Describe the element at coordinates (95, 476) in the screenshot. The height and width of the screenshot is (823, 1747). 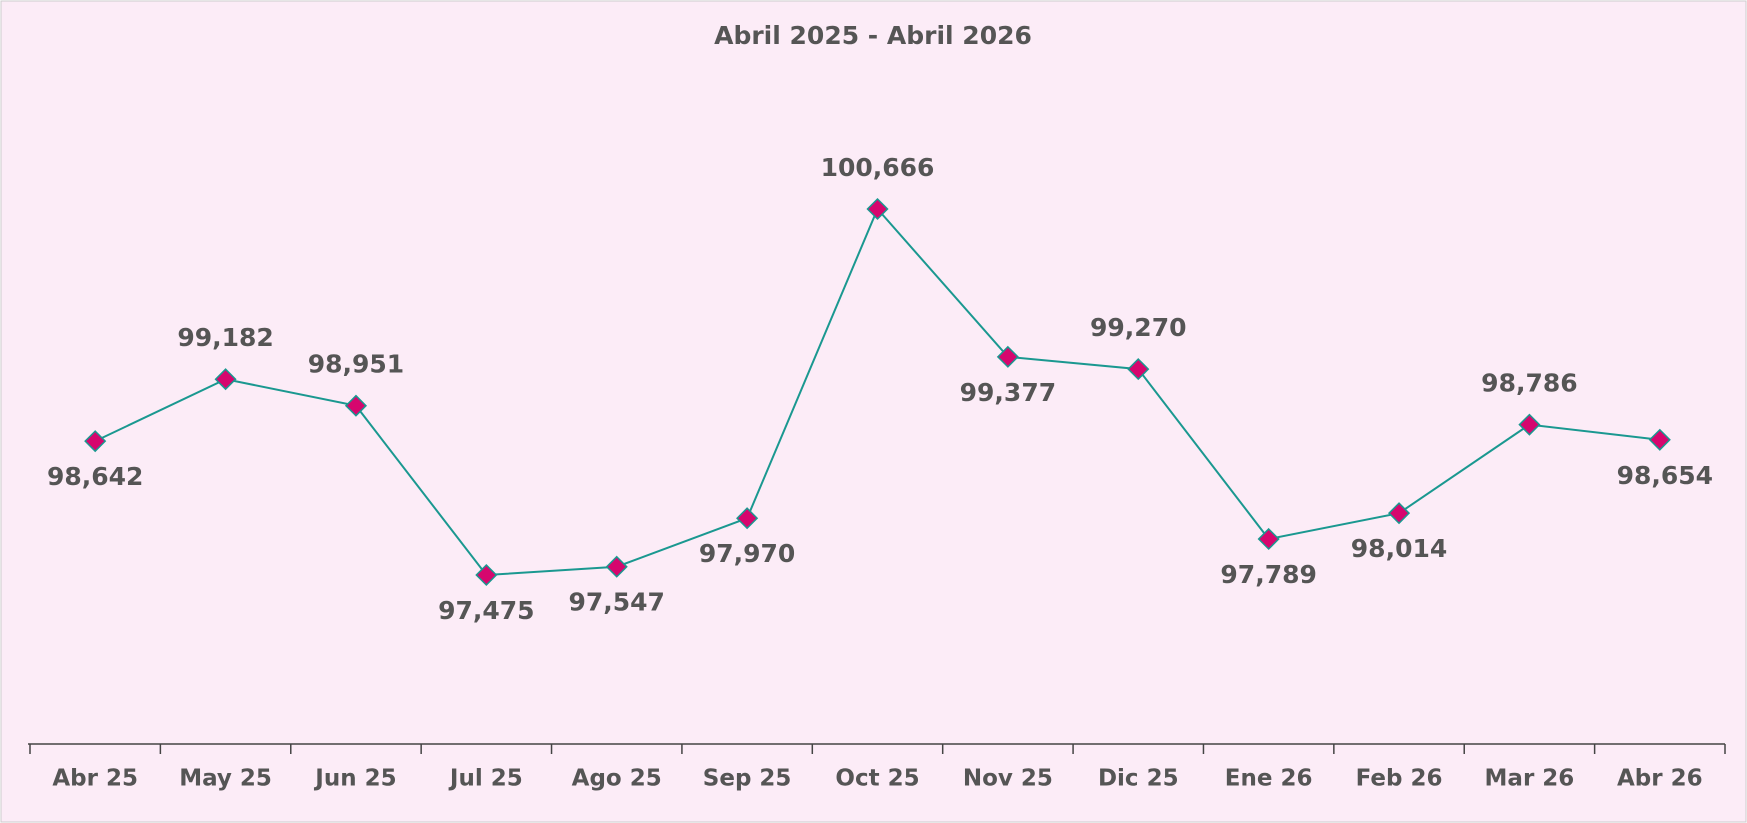
I see `data-label: 98,642` at that location.